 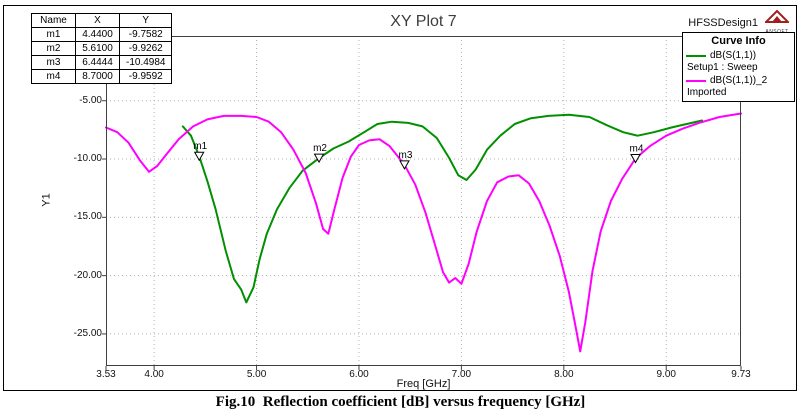 What do you see at coordinates (666, 374) in the screenshot?
I see `x-tick-label: 9.00` at bounding box center [666, 374].